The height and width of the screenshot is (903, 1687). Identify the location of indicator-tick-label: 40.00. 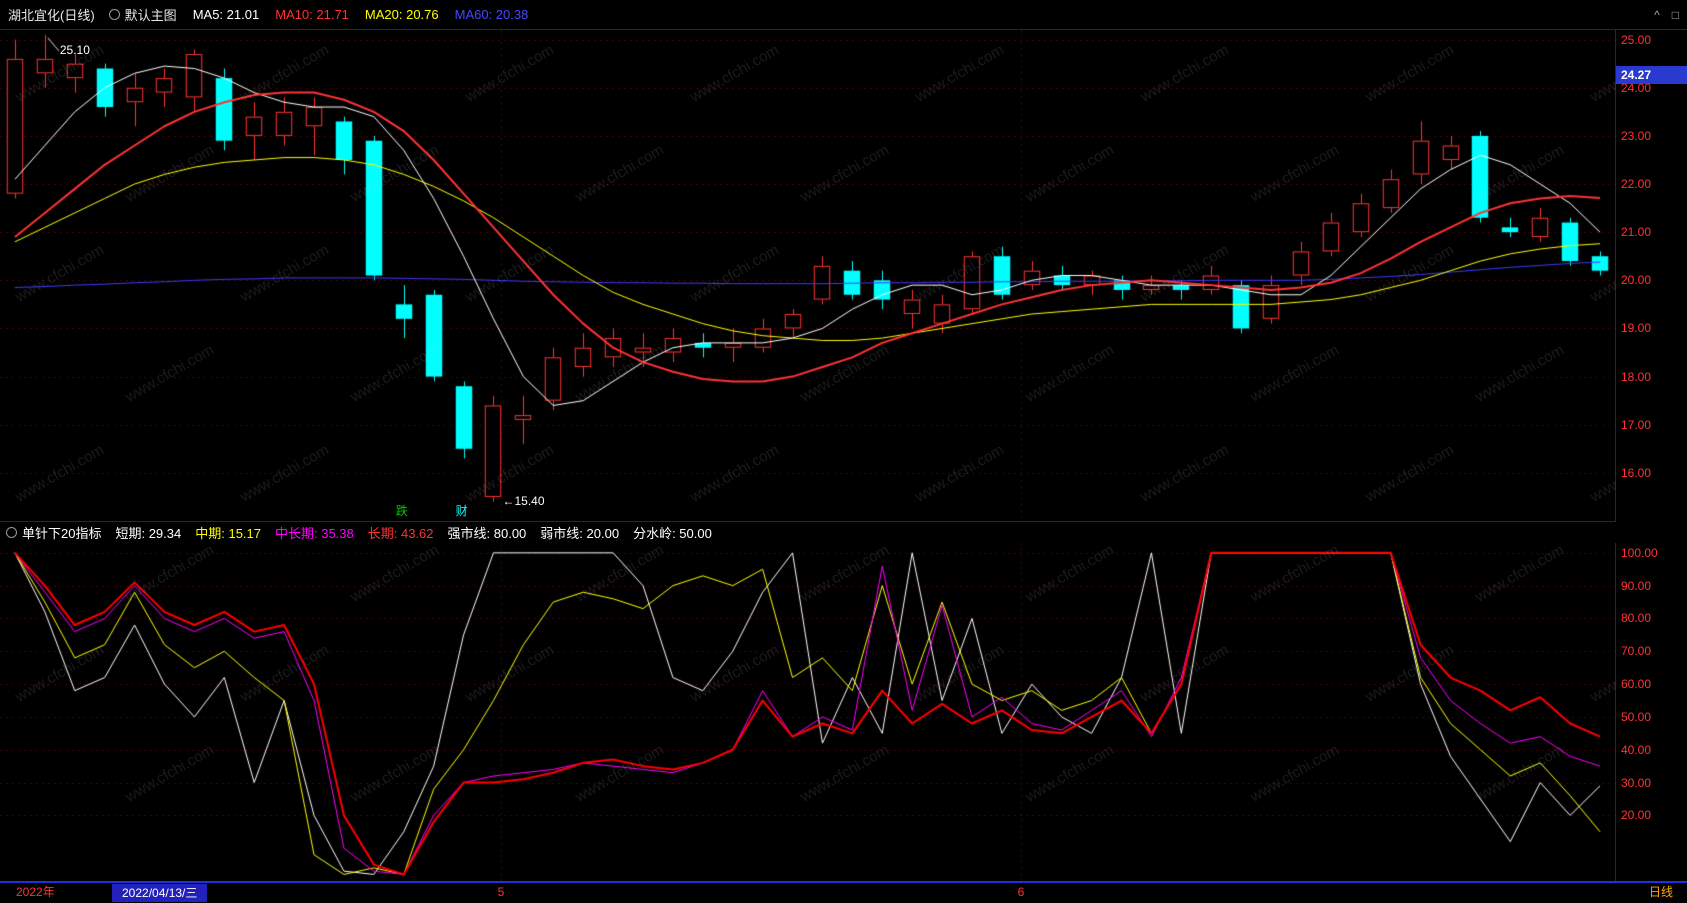
(1636, 749).